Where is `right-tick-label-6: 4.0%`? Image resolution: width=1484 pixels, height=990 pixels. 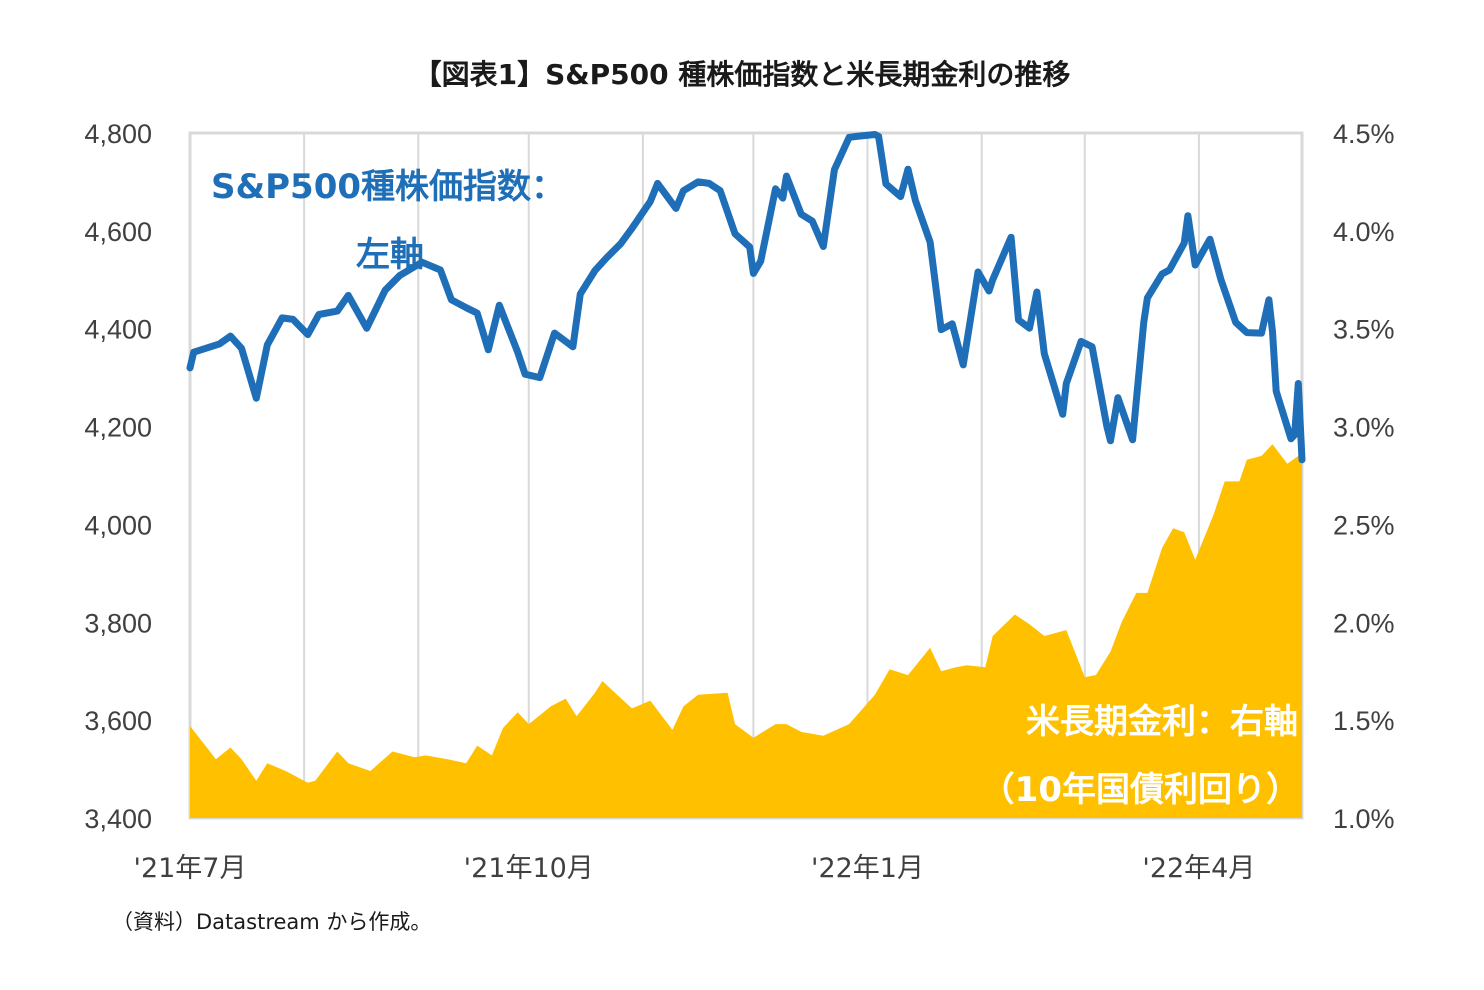
right-tick-label-6: 4.0% is located at coordinates (1364, 232).